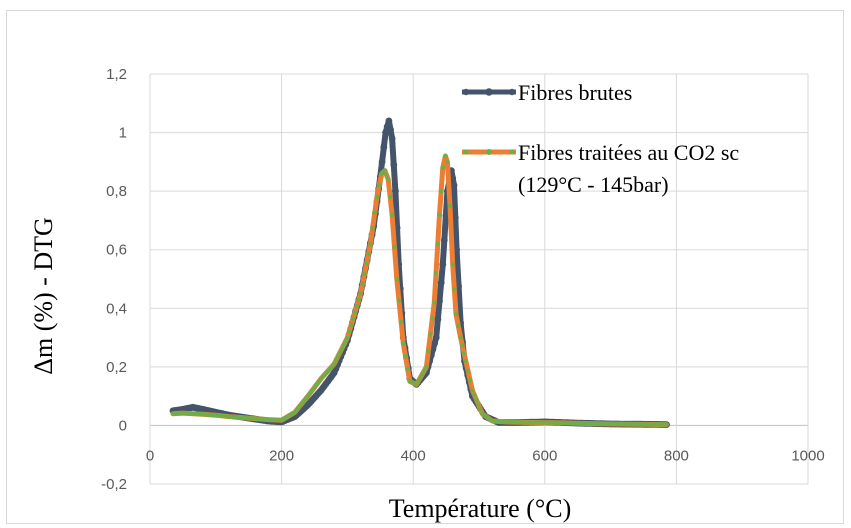 The width and height of the screenshot is (851, 528). What do you see at coordinates (628, 152) in the screenshot?
I see `legend-label: Fibres traitées au CO2 sc` at bounding box center [628, 152].